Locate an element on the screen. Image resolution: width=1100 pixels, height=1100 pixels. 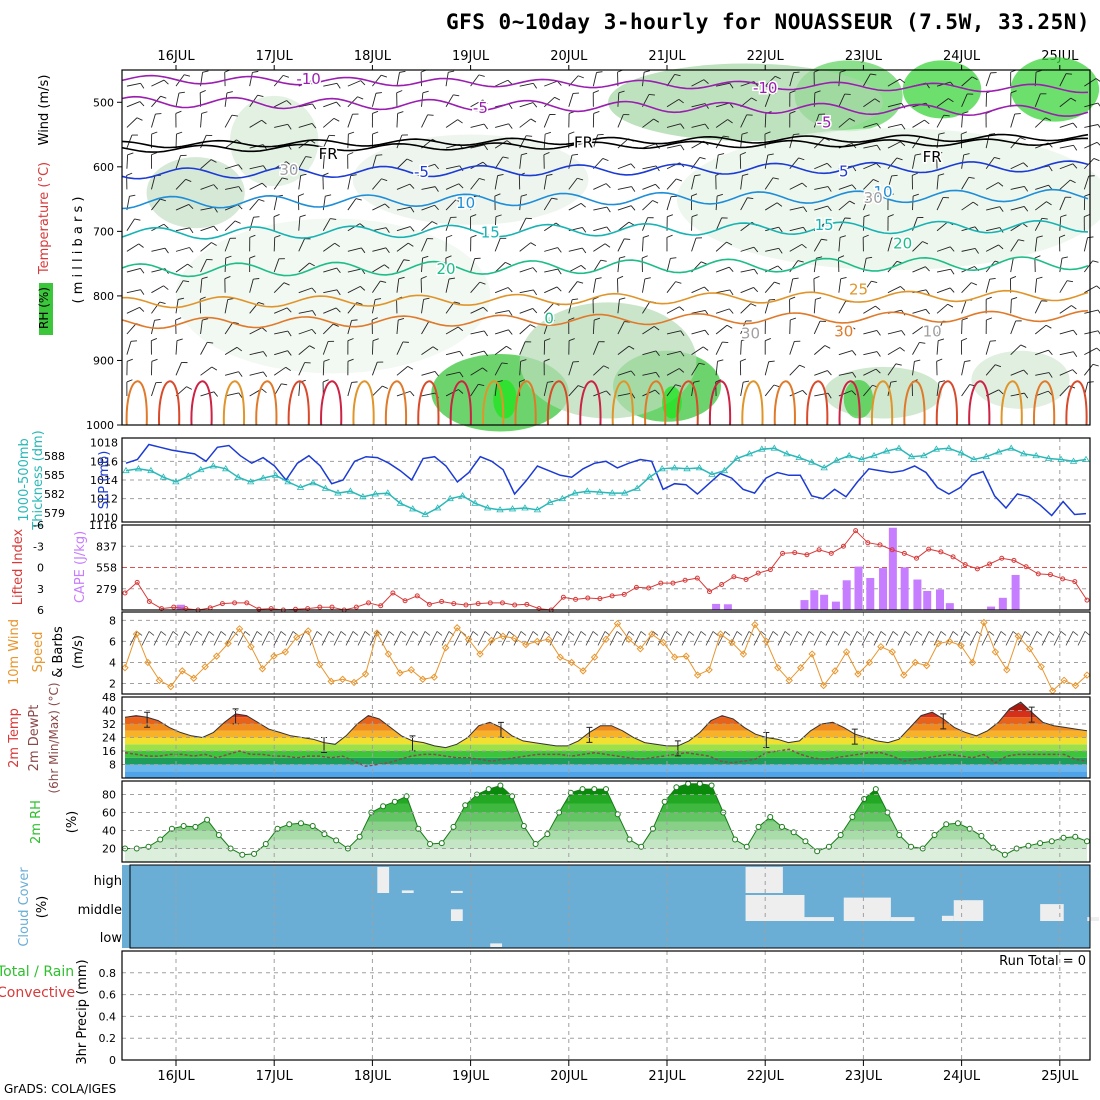
temp-line is located at coordinates (606, 725).